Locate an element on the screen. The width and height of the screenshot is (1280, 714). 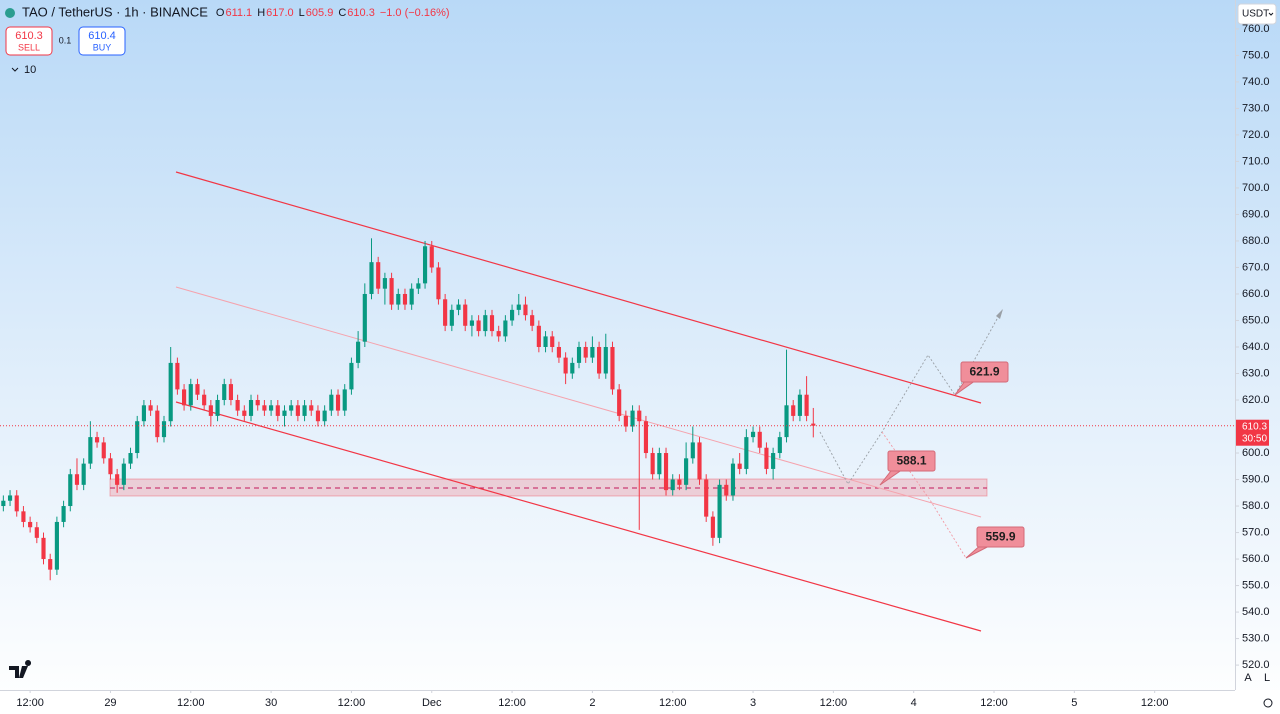
ohlc: O 611.1 H 617.0 L 605.9 C 610.3 −1.0 (−0.16%) is located at coordinates (333, 13).